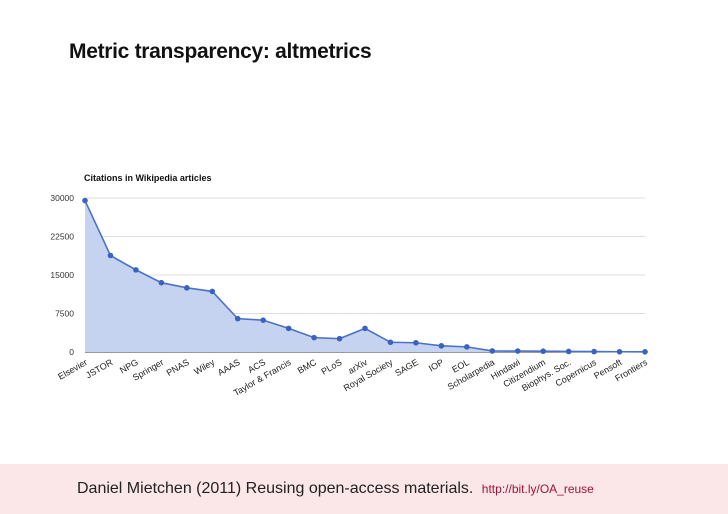 The width and height of the screenshot is (728, 514). I want to click on x-tick-label: AAAS, so click(229, 367).